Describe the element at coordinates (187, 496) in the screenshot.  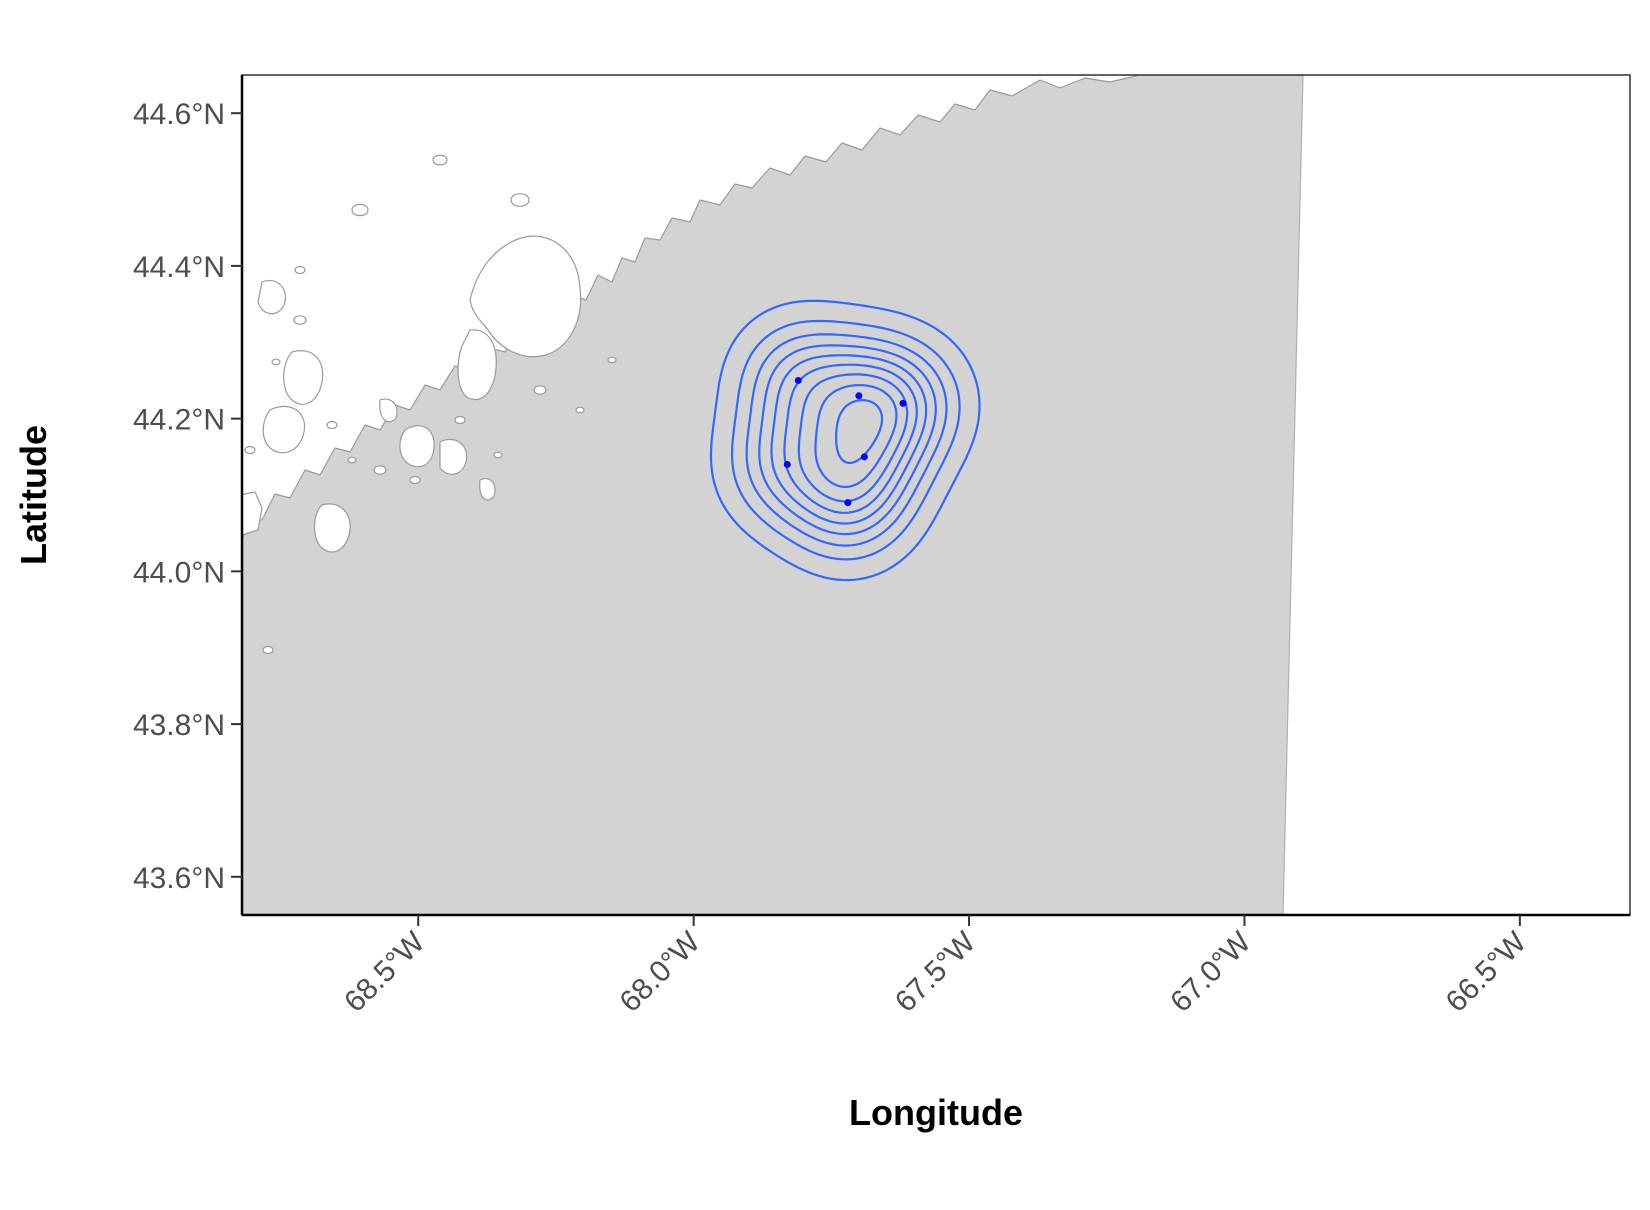
I see `y-axis-ticks: 44.6°N 44.4°N 44.2°N 44.0°N 43.8°N 43.6°N` at that location.